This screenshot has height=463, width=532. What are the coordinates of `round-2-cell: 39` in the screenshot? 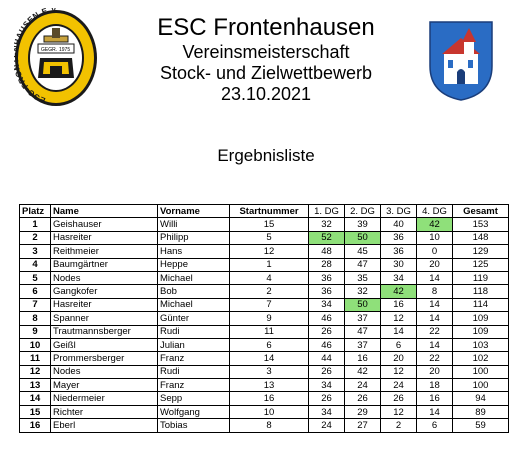 It's located at (362, 224).